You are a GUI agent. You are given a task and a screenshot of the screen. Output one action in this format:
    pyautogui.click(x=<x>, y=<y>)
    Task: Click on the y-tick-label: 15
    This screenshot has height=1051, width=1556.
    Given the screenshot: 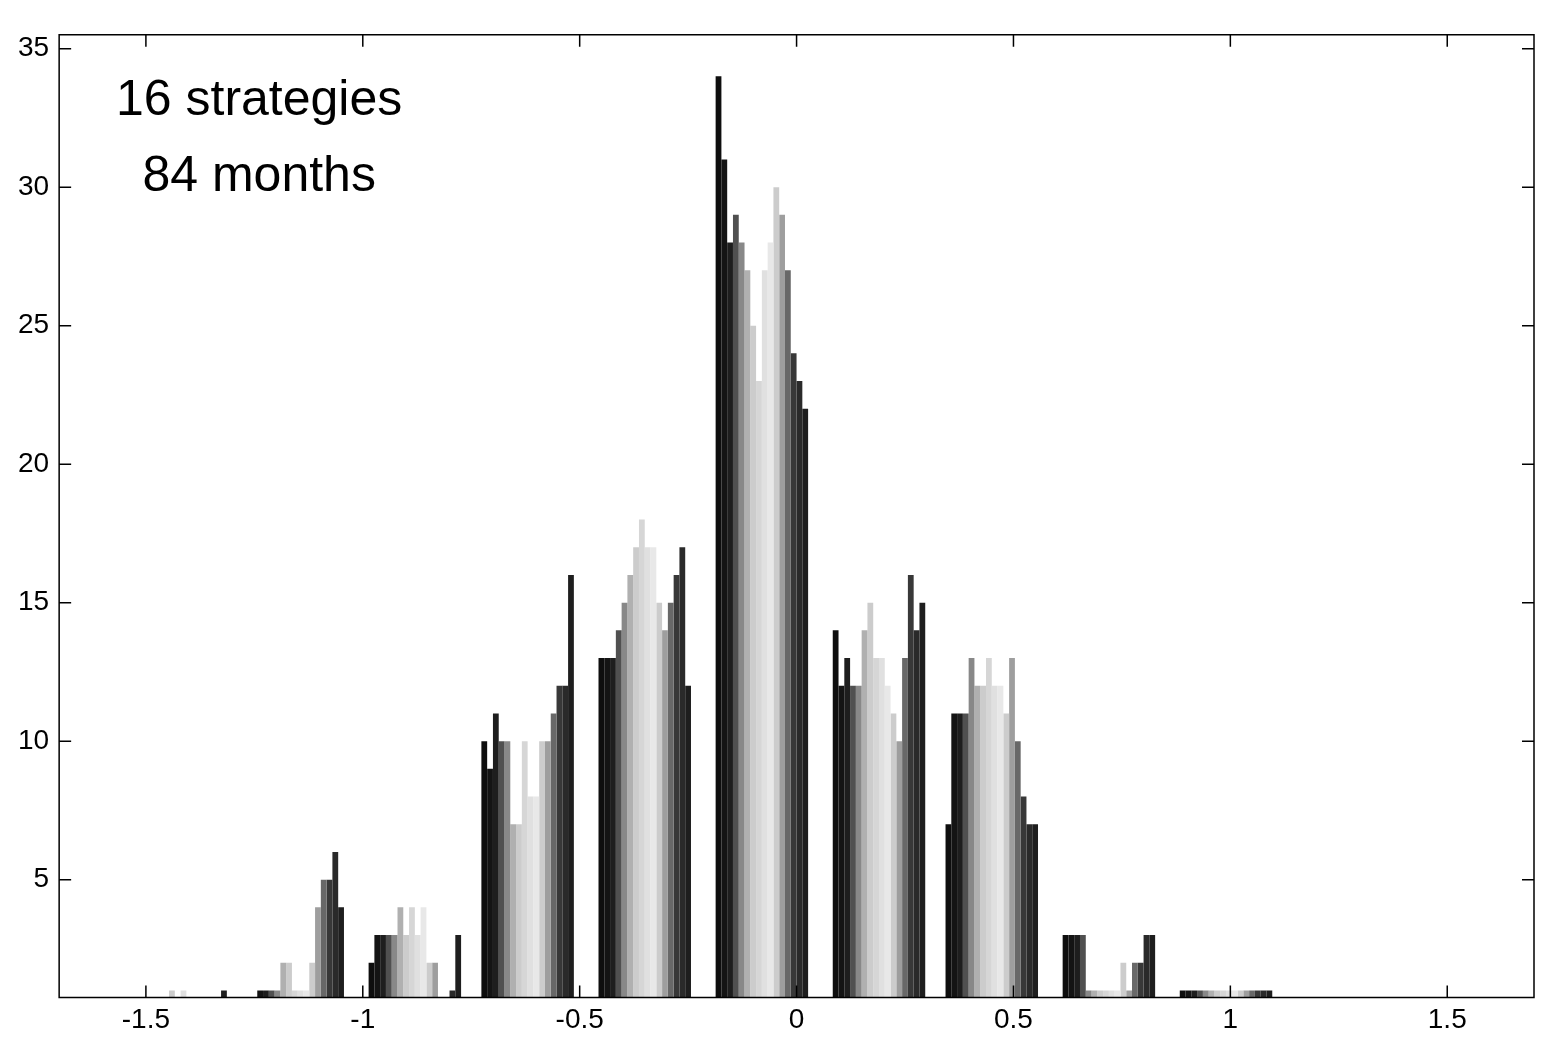 What is the action you would take?
    pyautogui.click(x=33, y=601)
    